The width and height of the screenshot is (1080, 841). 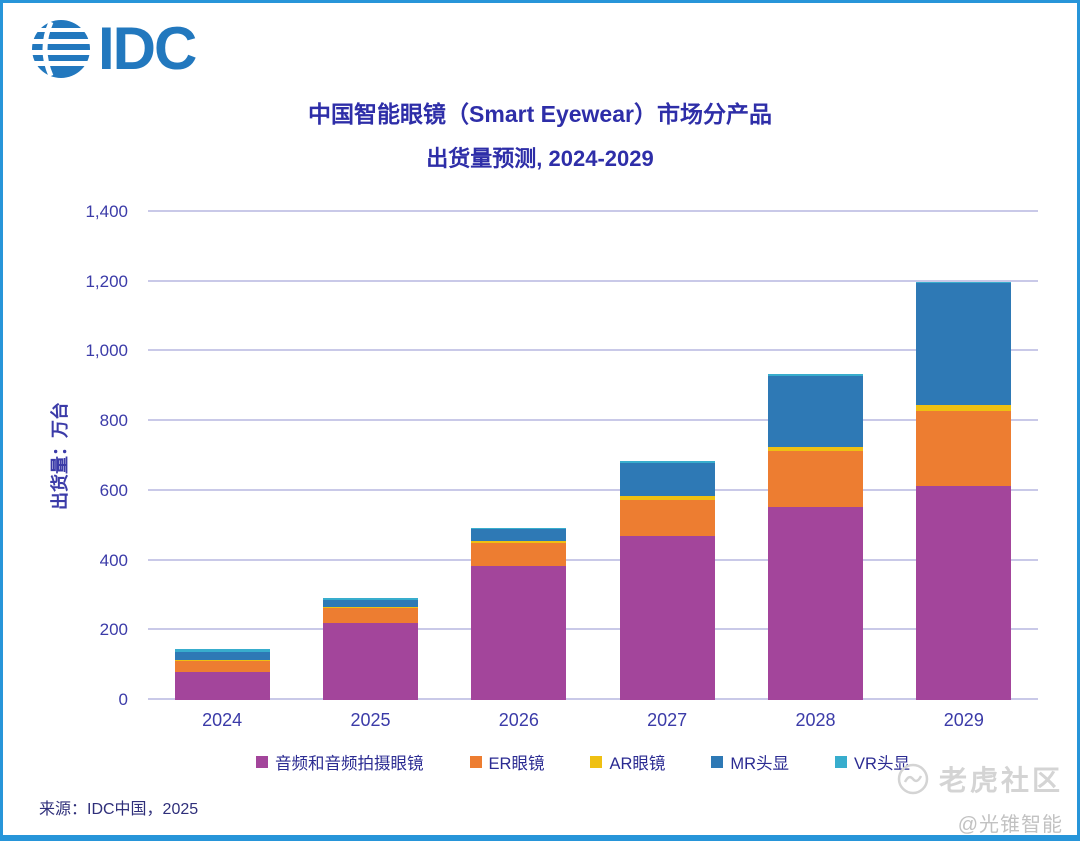 What do you see at coordinates (1000, 780) in the screenshot?
I see `watermark-brand: 老虎社区` at bounding box center [1000, 780].